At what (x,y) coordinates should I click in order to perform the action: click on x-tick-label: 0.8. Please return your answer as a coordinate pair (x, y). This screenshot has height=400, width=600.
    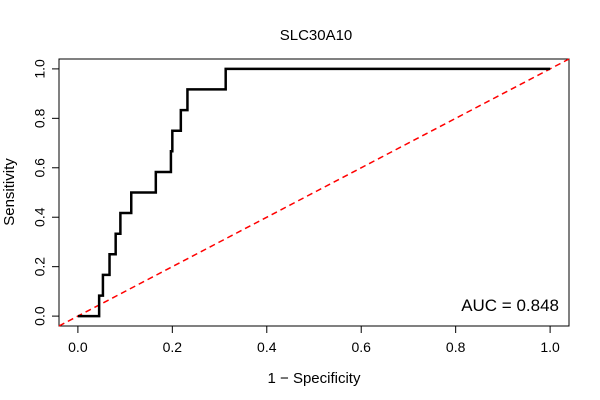
    Looking at the image, I should click on (456, 347).